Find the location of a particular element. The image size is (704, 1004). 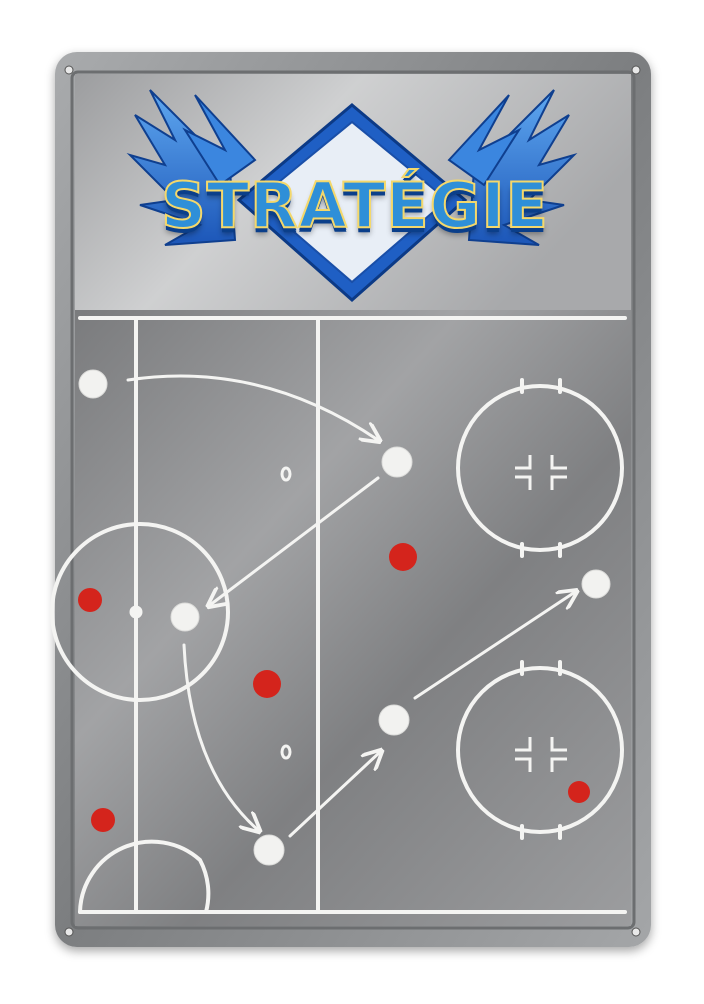

rivet-bottom-right is located at coordinates (636, 932).